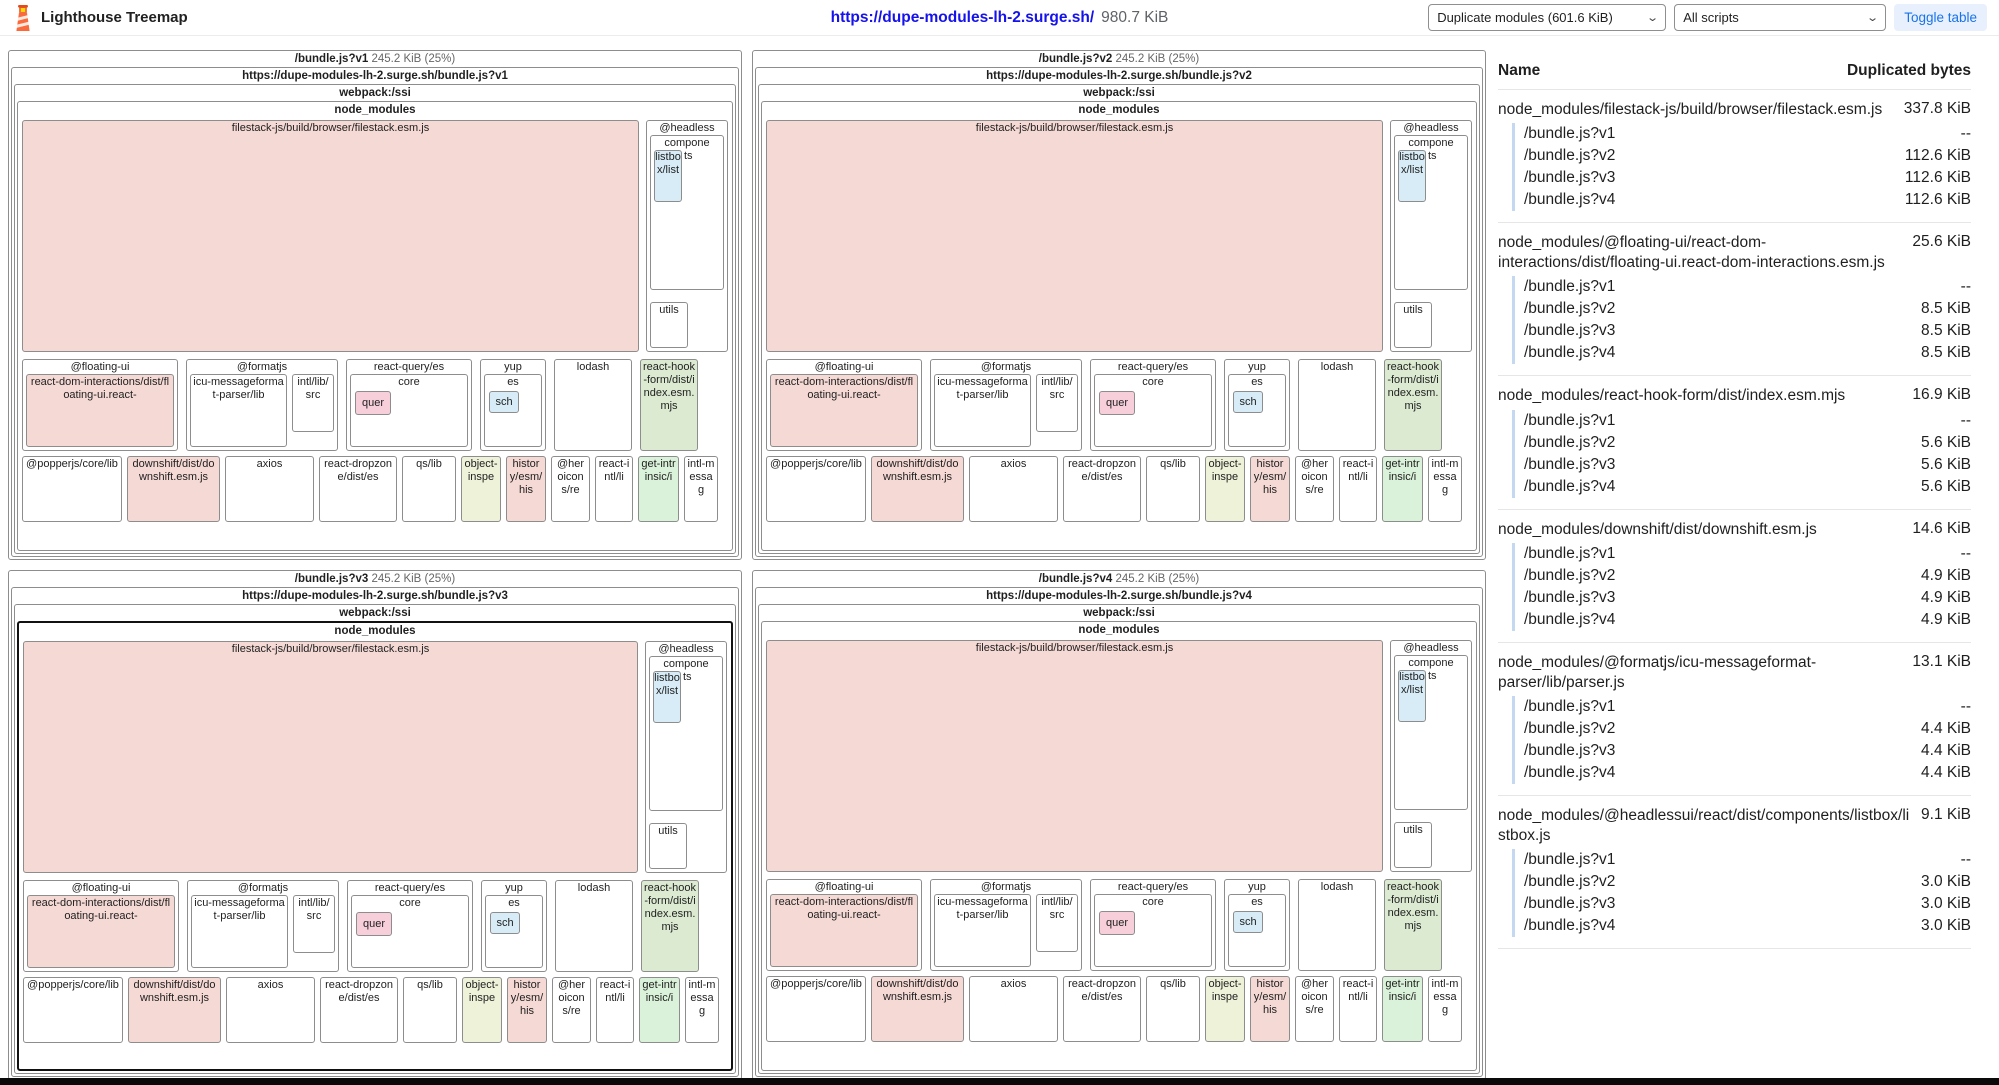 This screenshot has width=1999, height=1085. Describe the element at coordinates (962, 17) in the screenshot. I see `site-url-link: https://dupe-modules-lh-2.surge.sh/` at that location.